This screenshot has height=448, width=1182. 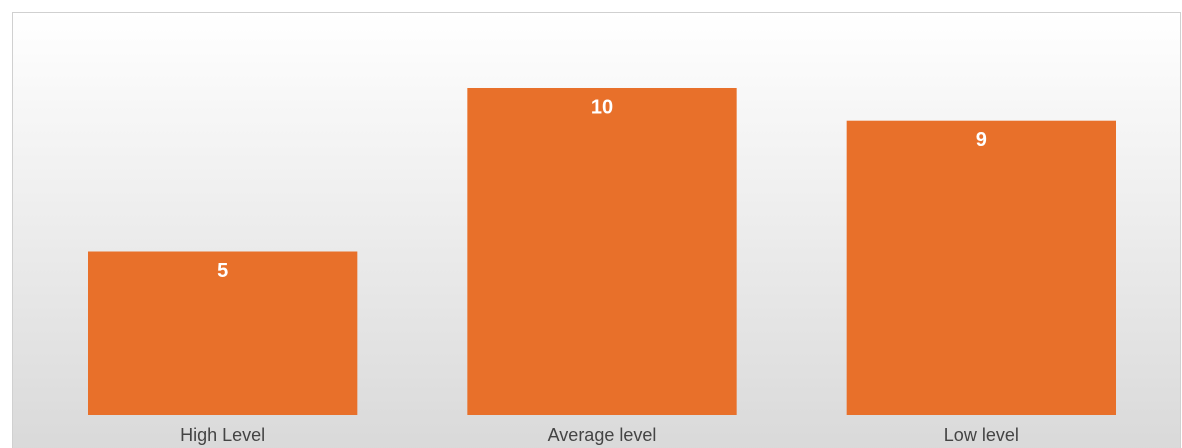 What do you see at coordinates (222, 435) in the screenshot?
I see `x-tick-label: High Level` at bounding box center [222, 435].